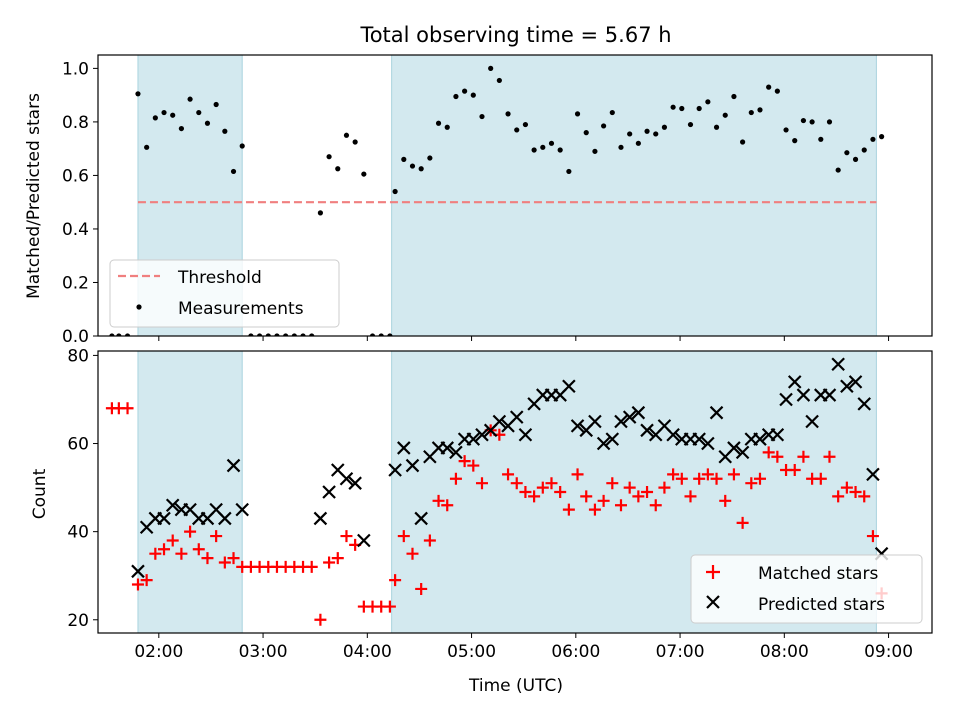 The height and width of the screenshot is (720, 960). Describe the element at coordinates (78, 621) in the screenshot. I see `bottom-y-tick-label: 20` at that location.